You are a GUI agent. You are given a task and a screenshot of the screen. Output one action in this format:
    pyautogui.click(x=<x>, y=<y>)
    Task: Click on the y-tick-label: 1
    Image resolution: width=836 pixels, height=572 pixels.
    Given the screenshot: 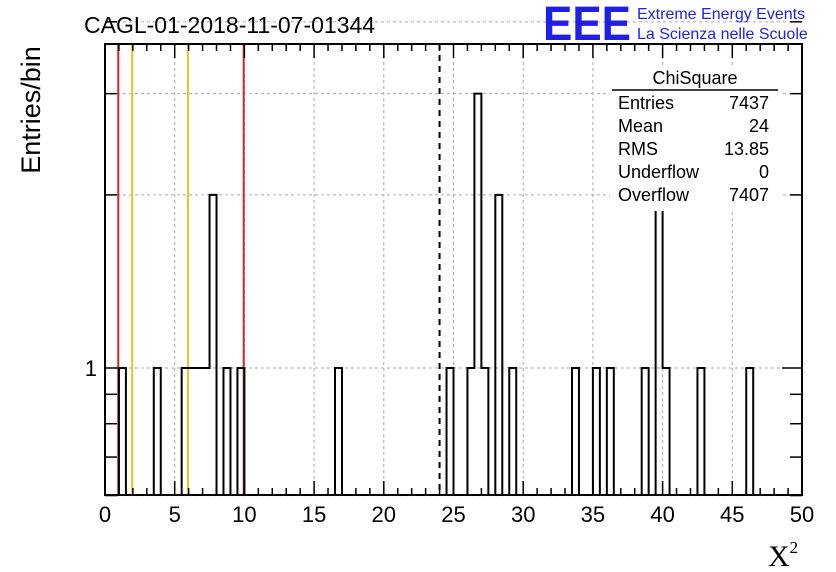 What is the action you would take?
    pyautogui.click(x=91, y=368)
    